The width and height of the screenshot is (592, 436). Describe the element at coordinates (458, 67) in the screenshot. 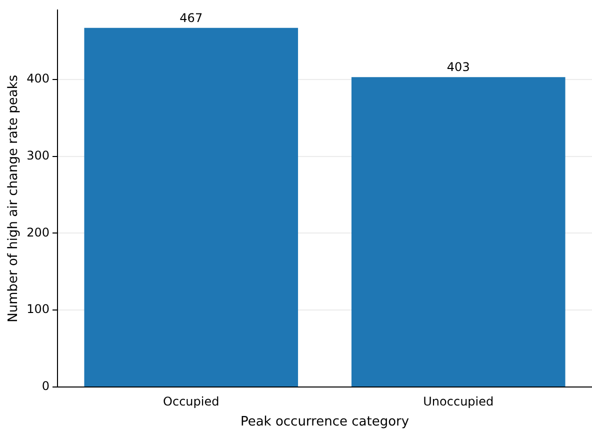

I see `data-label: 403` at that location.